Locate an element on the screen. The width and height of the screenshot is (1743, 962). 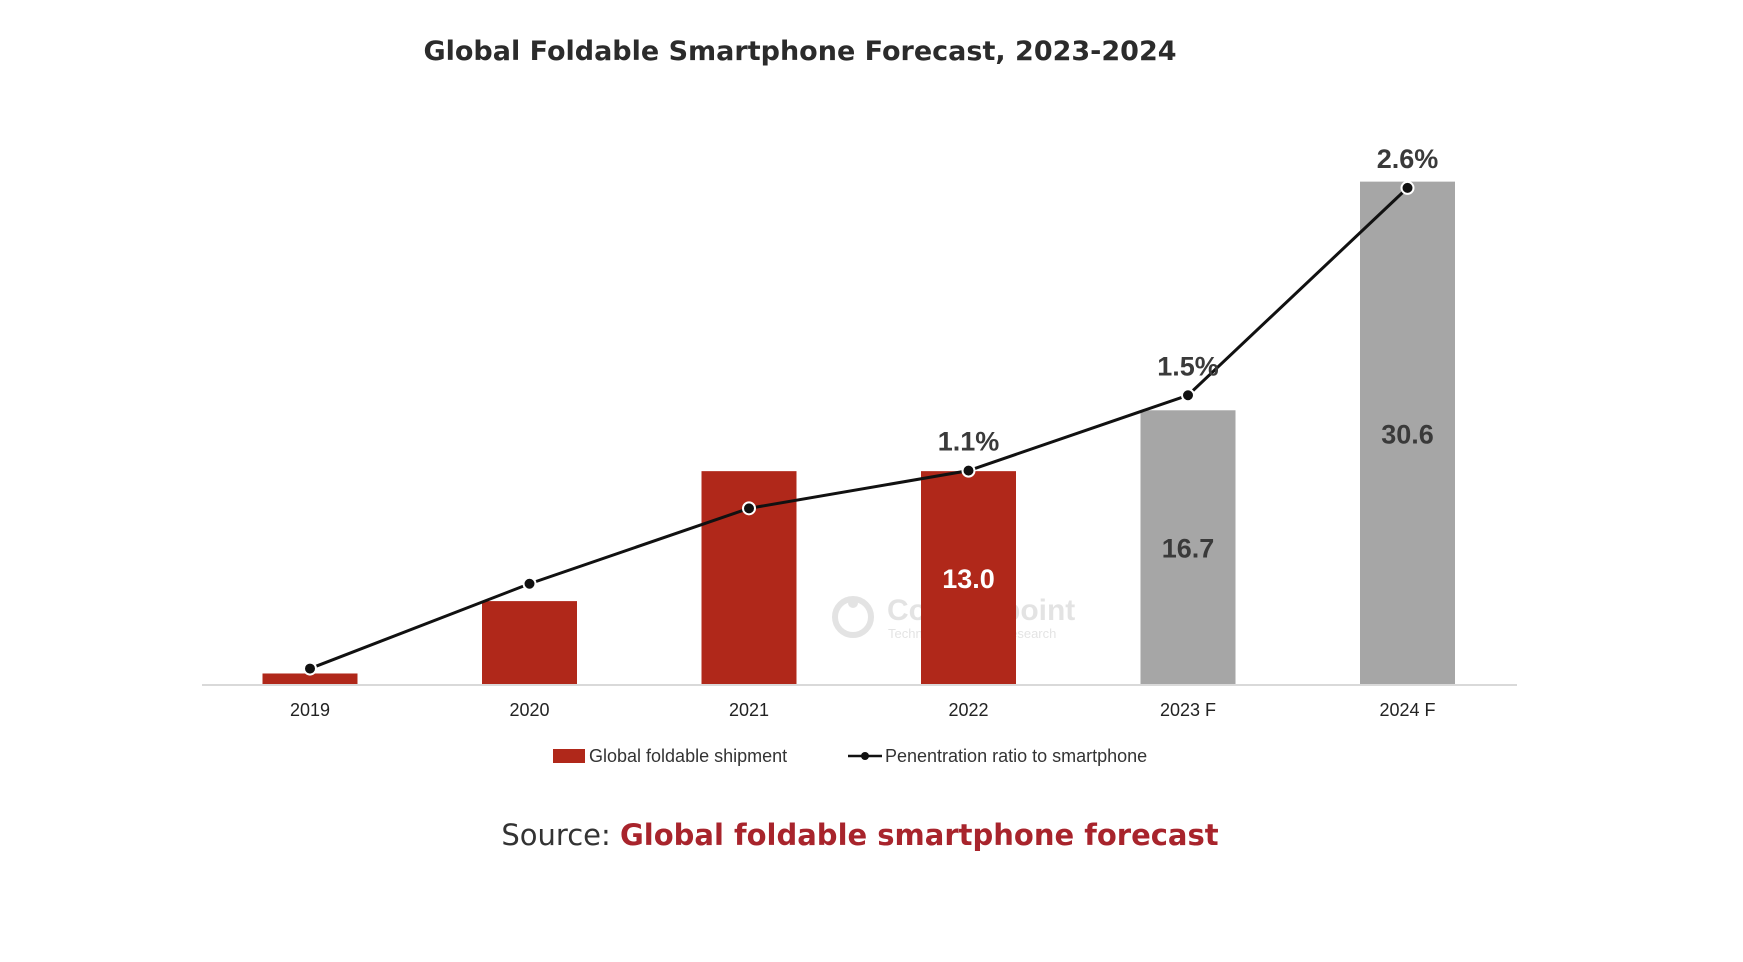
legend-swatch-shipment is located at coordinates (569, 756).